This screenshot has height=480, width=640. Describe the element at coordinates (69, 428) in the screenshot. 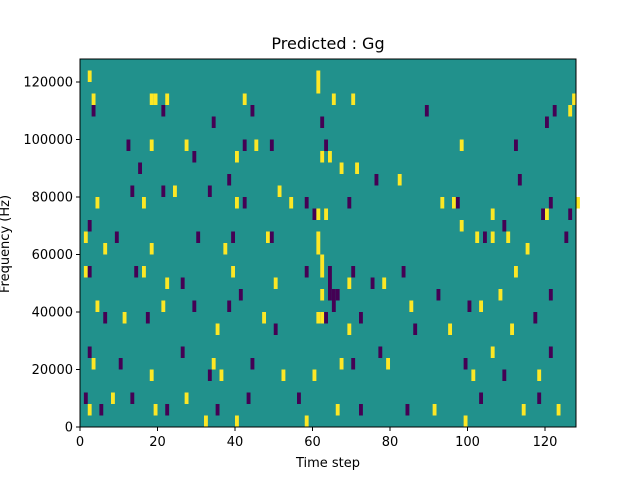

I see `y-tick-label: 0` at that location.